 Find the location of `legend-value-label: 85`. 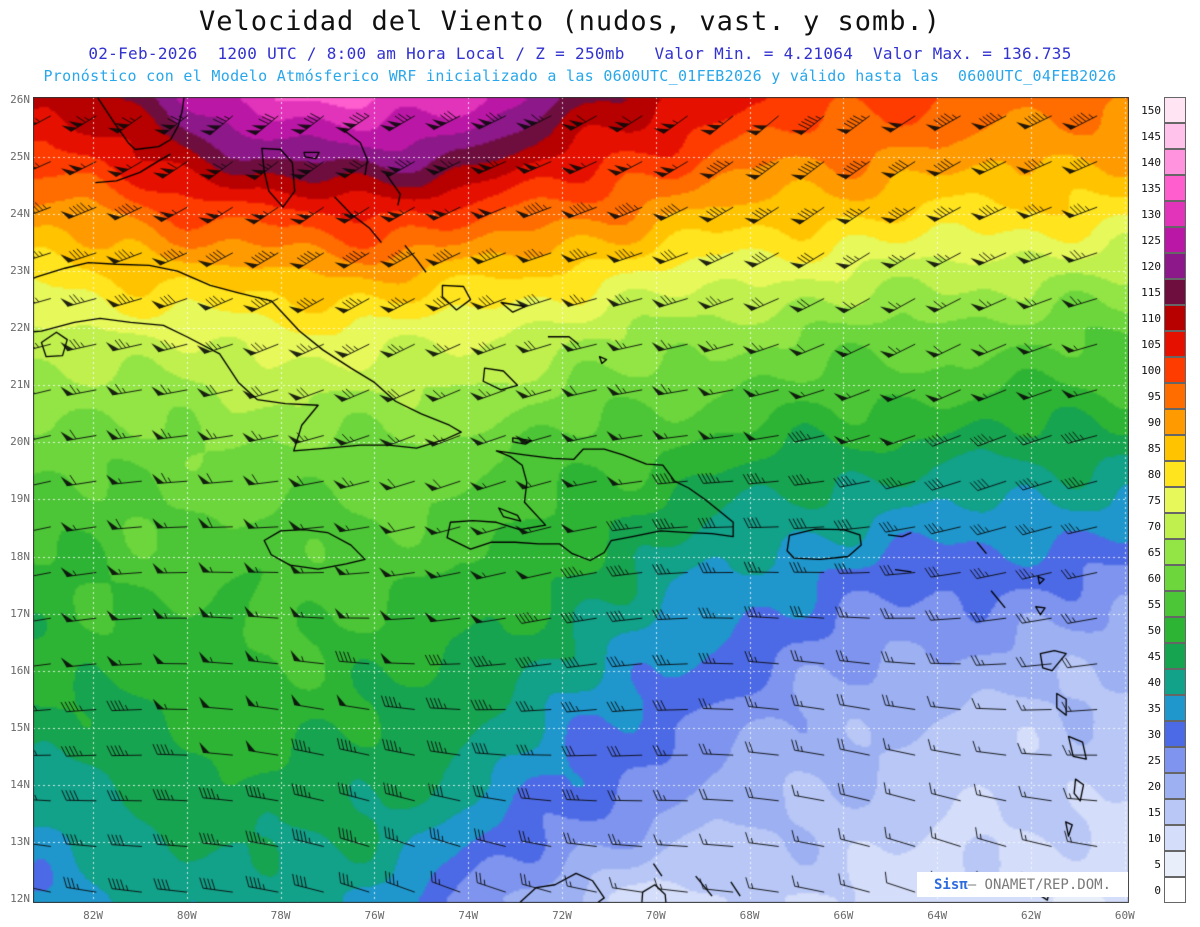

legend-value-label: 85 is located at coordinates (1154, 448).